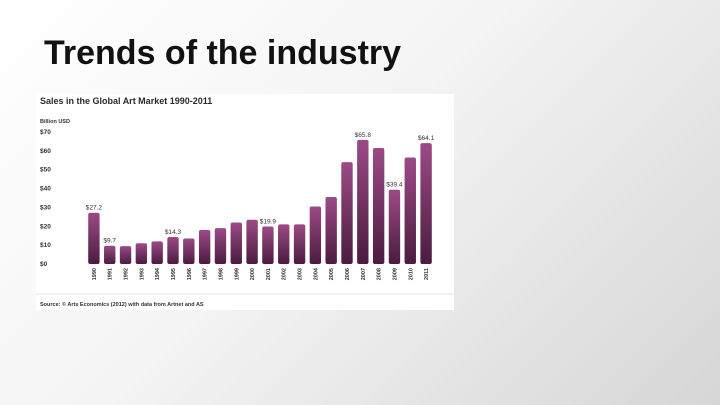 This screenshot has height=405, width=720. I want to click on y-tick-0: $0, so click(44, 264).